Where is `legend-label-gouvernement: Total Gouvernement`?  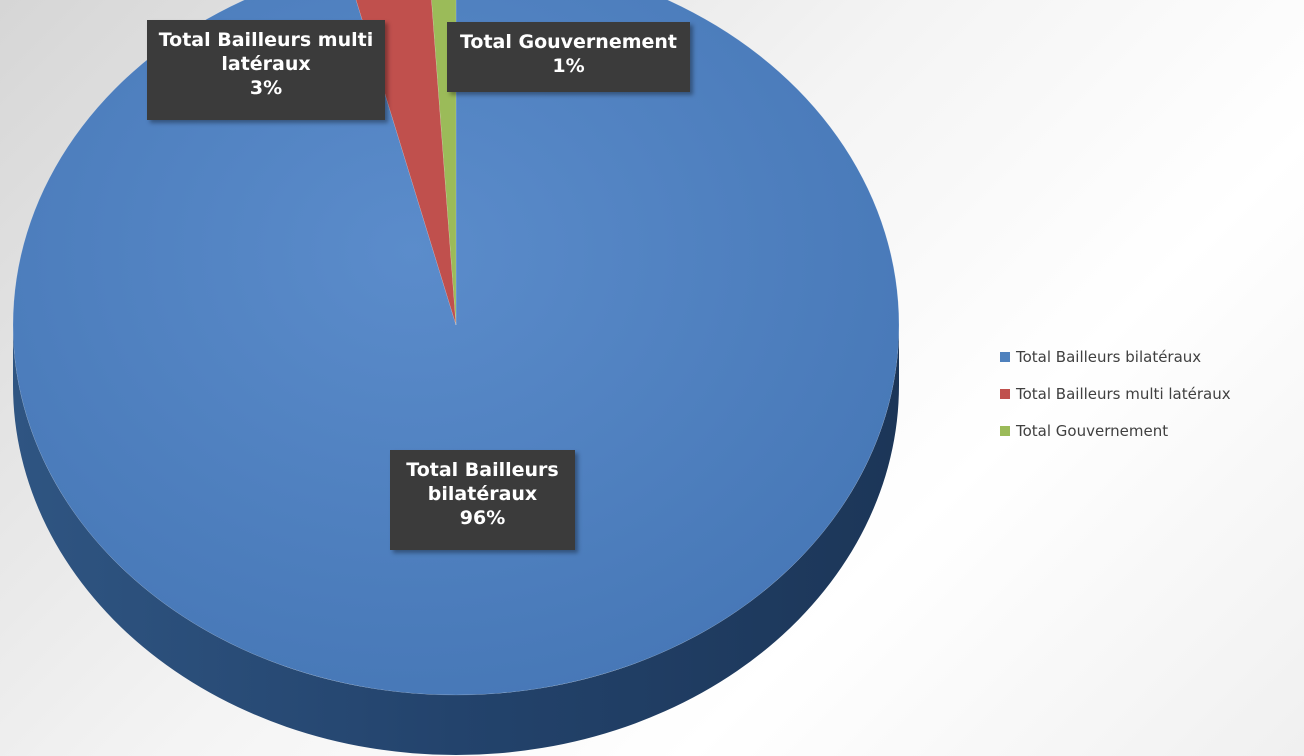
legend-label-gouvernement: Total Gouvernement is located at coordinates (1092, 431).